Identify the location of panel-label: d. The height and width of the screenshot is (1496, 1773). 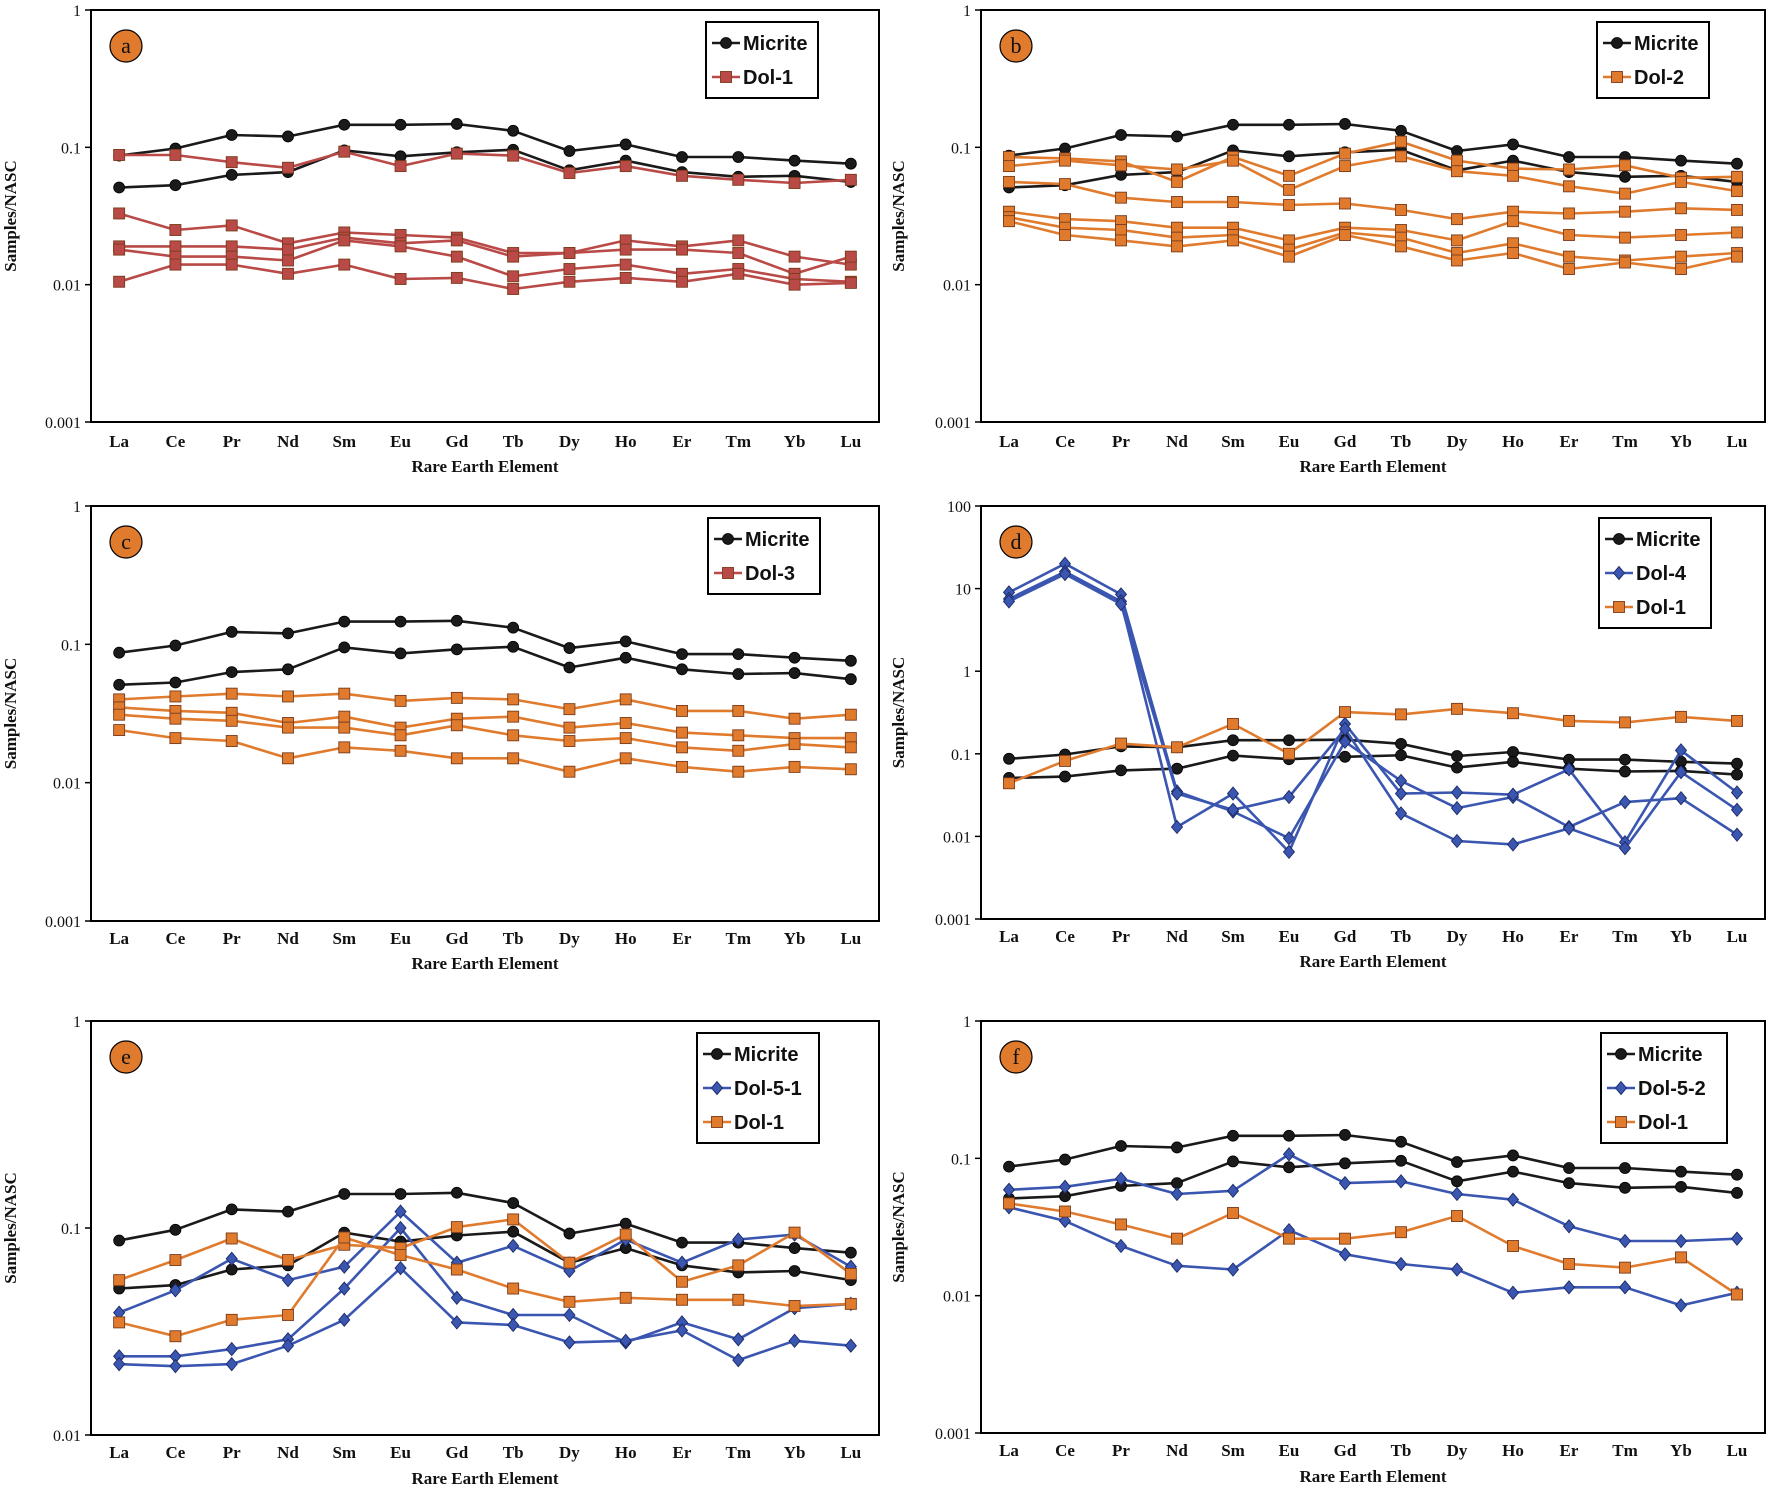
(1016, 541).